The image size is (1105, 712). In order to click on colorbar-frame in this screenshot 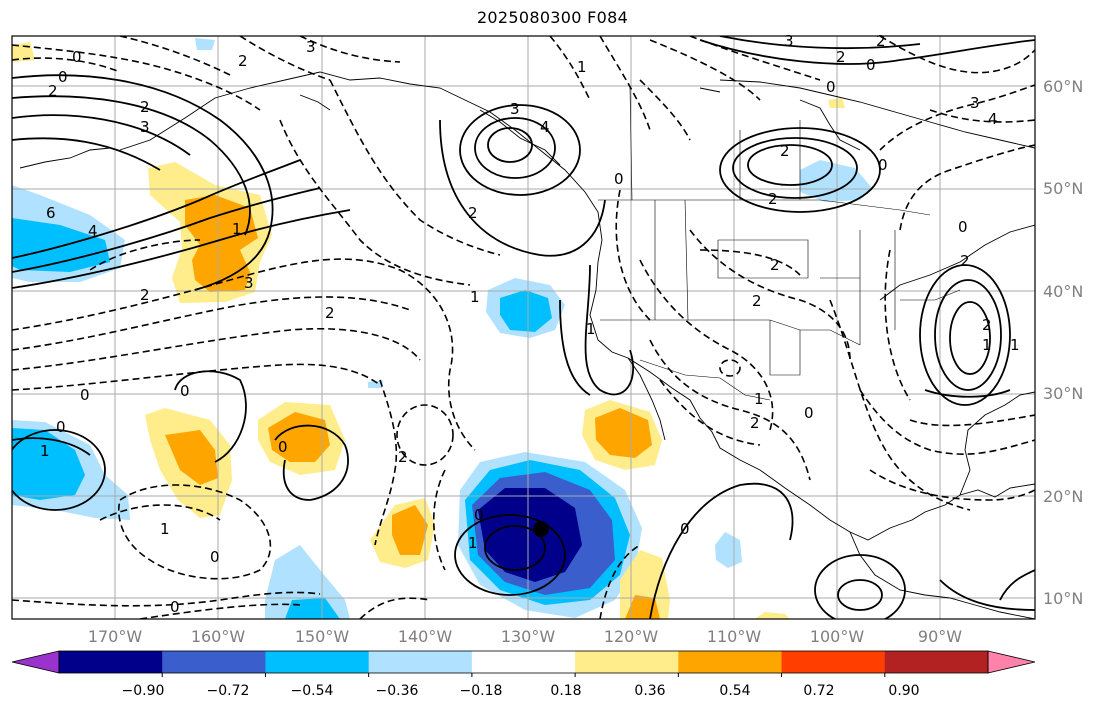, I will do `click(523, 662)`.